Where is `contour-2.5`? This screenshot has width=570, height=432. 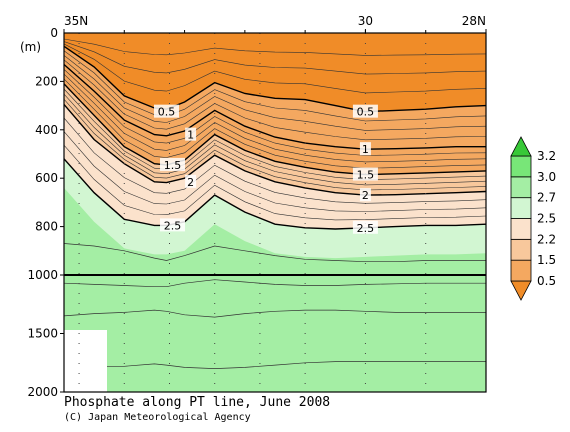
contour-2.5 is located at coordinates (275, 194).